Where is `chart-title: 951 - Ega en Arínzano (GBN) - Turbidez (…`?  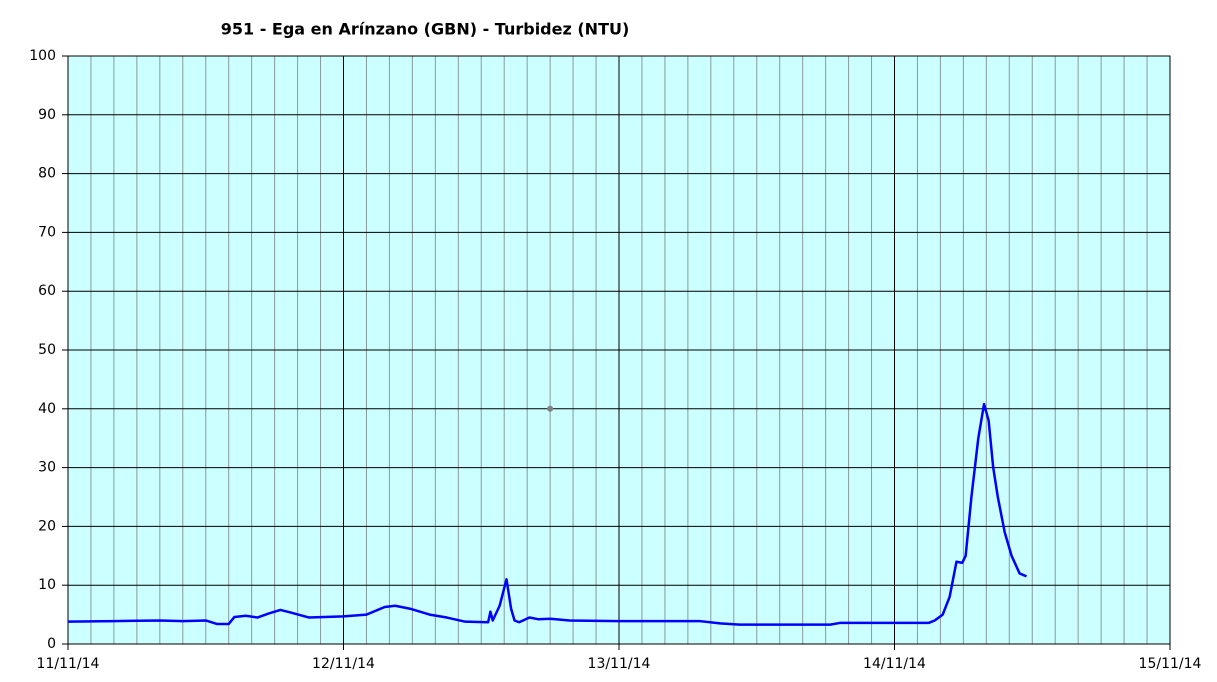
chart-title: 951 - Ega en Arínzano (GBN) - Turbidez (… is located at coordinates (425, 29).